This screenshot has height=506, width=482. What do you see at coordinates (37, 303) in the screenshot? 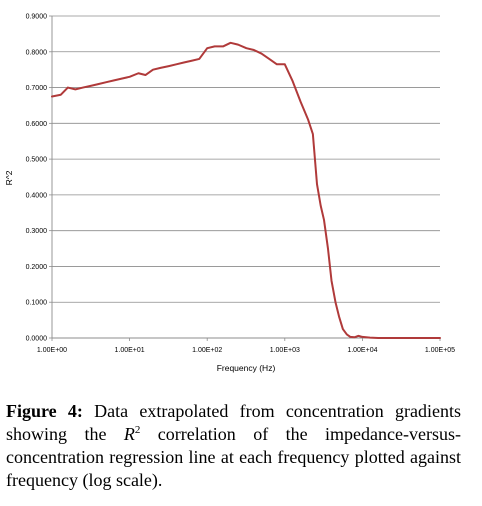
I see `y-tick-label: 0.1000` at bounding box center [37, 303].